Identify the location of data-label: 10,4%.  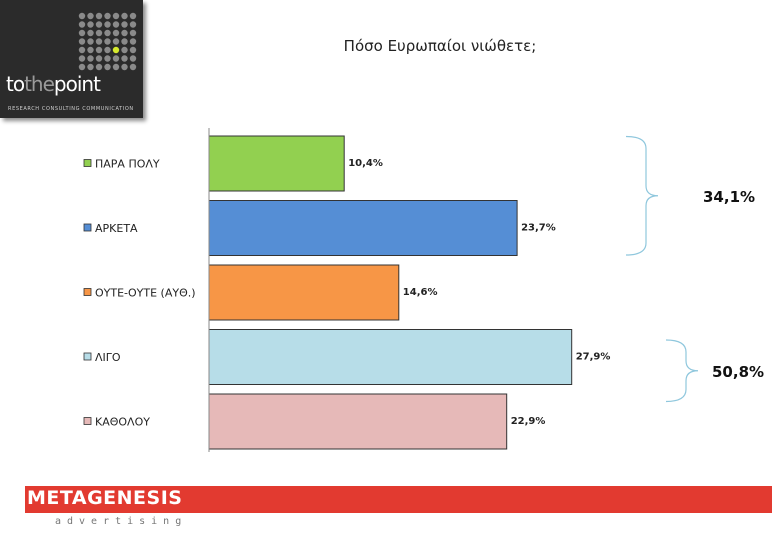
(365, 163).